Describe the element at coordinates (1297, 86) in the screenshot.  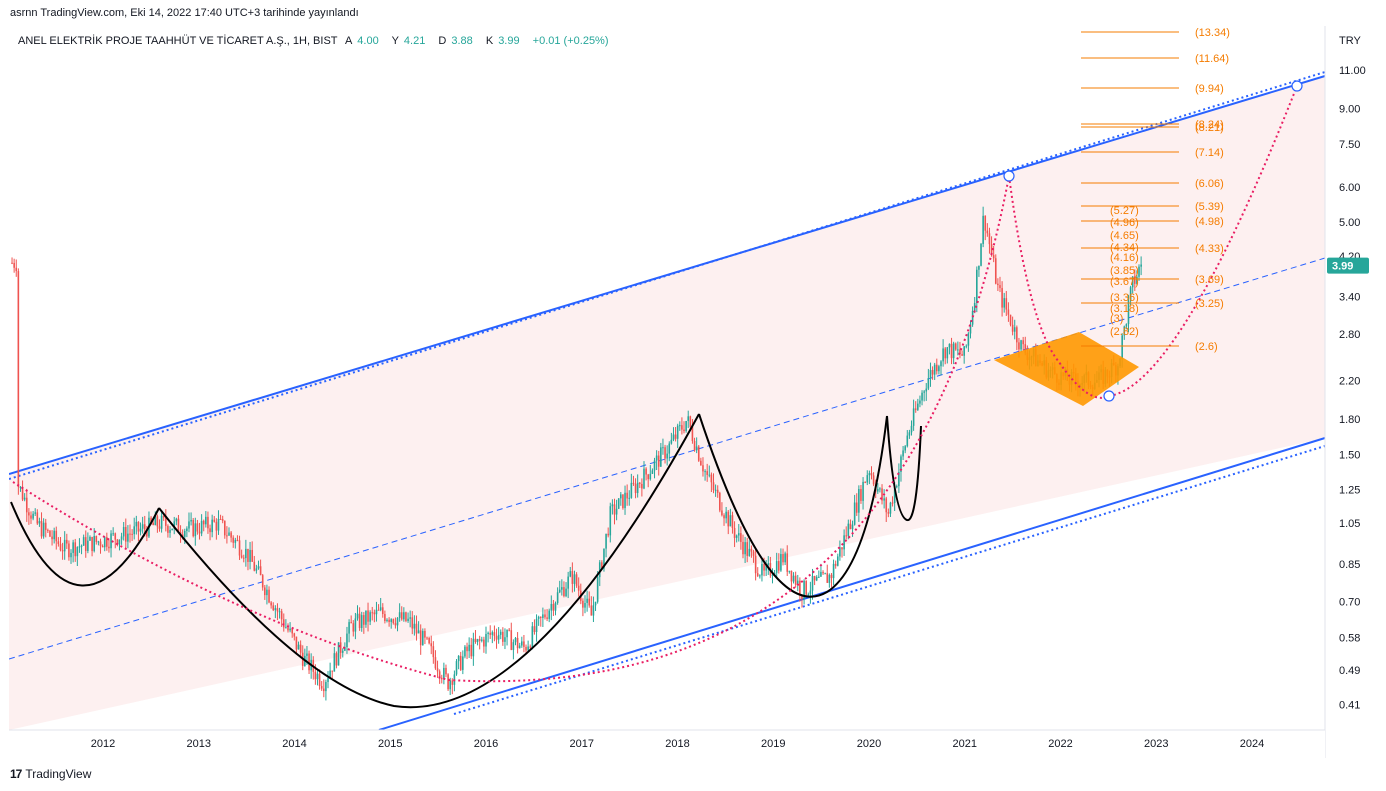
I see `anchor-point` at that location.